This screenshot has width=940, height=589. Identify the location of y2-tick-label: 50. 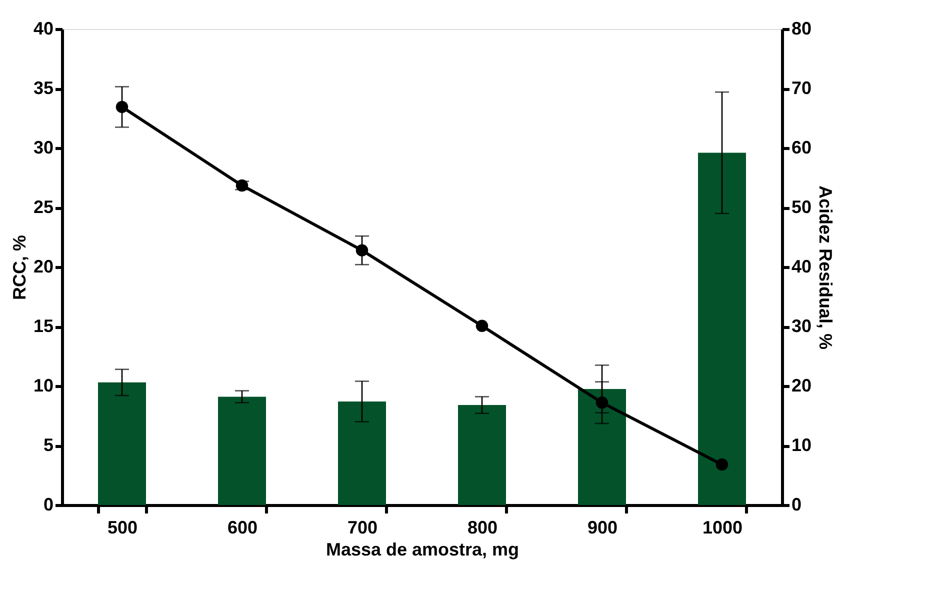
(802, 207).